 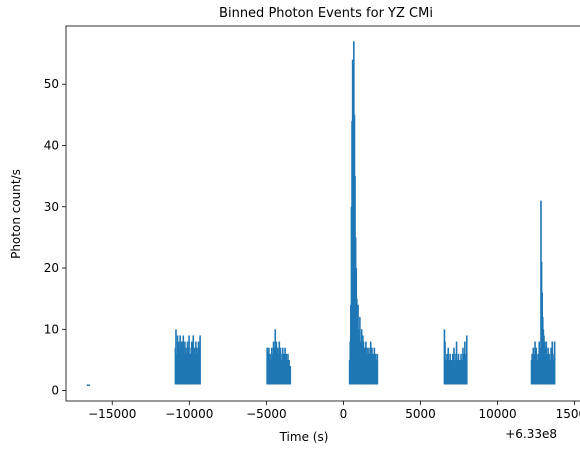 I want to click on y-tick-label: 30, so click(x=51, y=207).